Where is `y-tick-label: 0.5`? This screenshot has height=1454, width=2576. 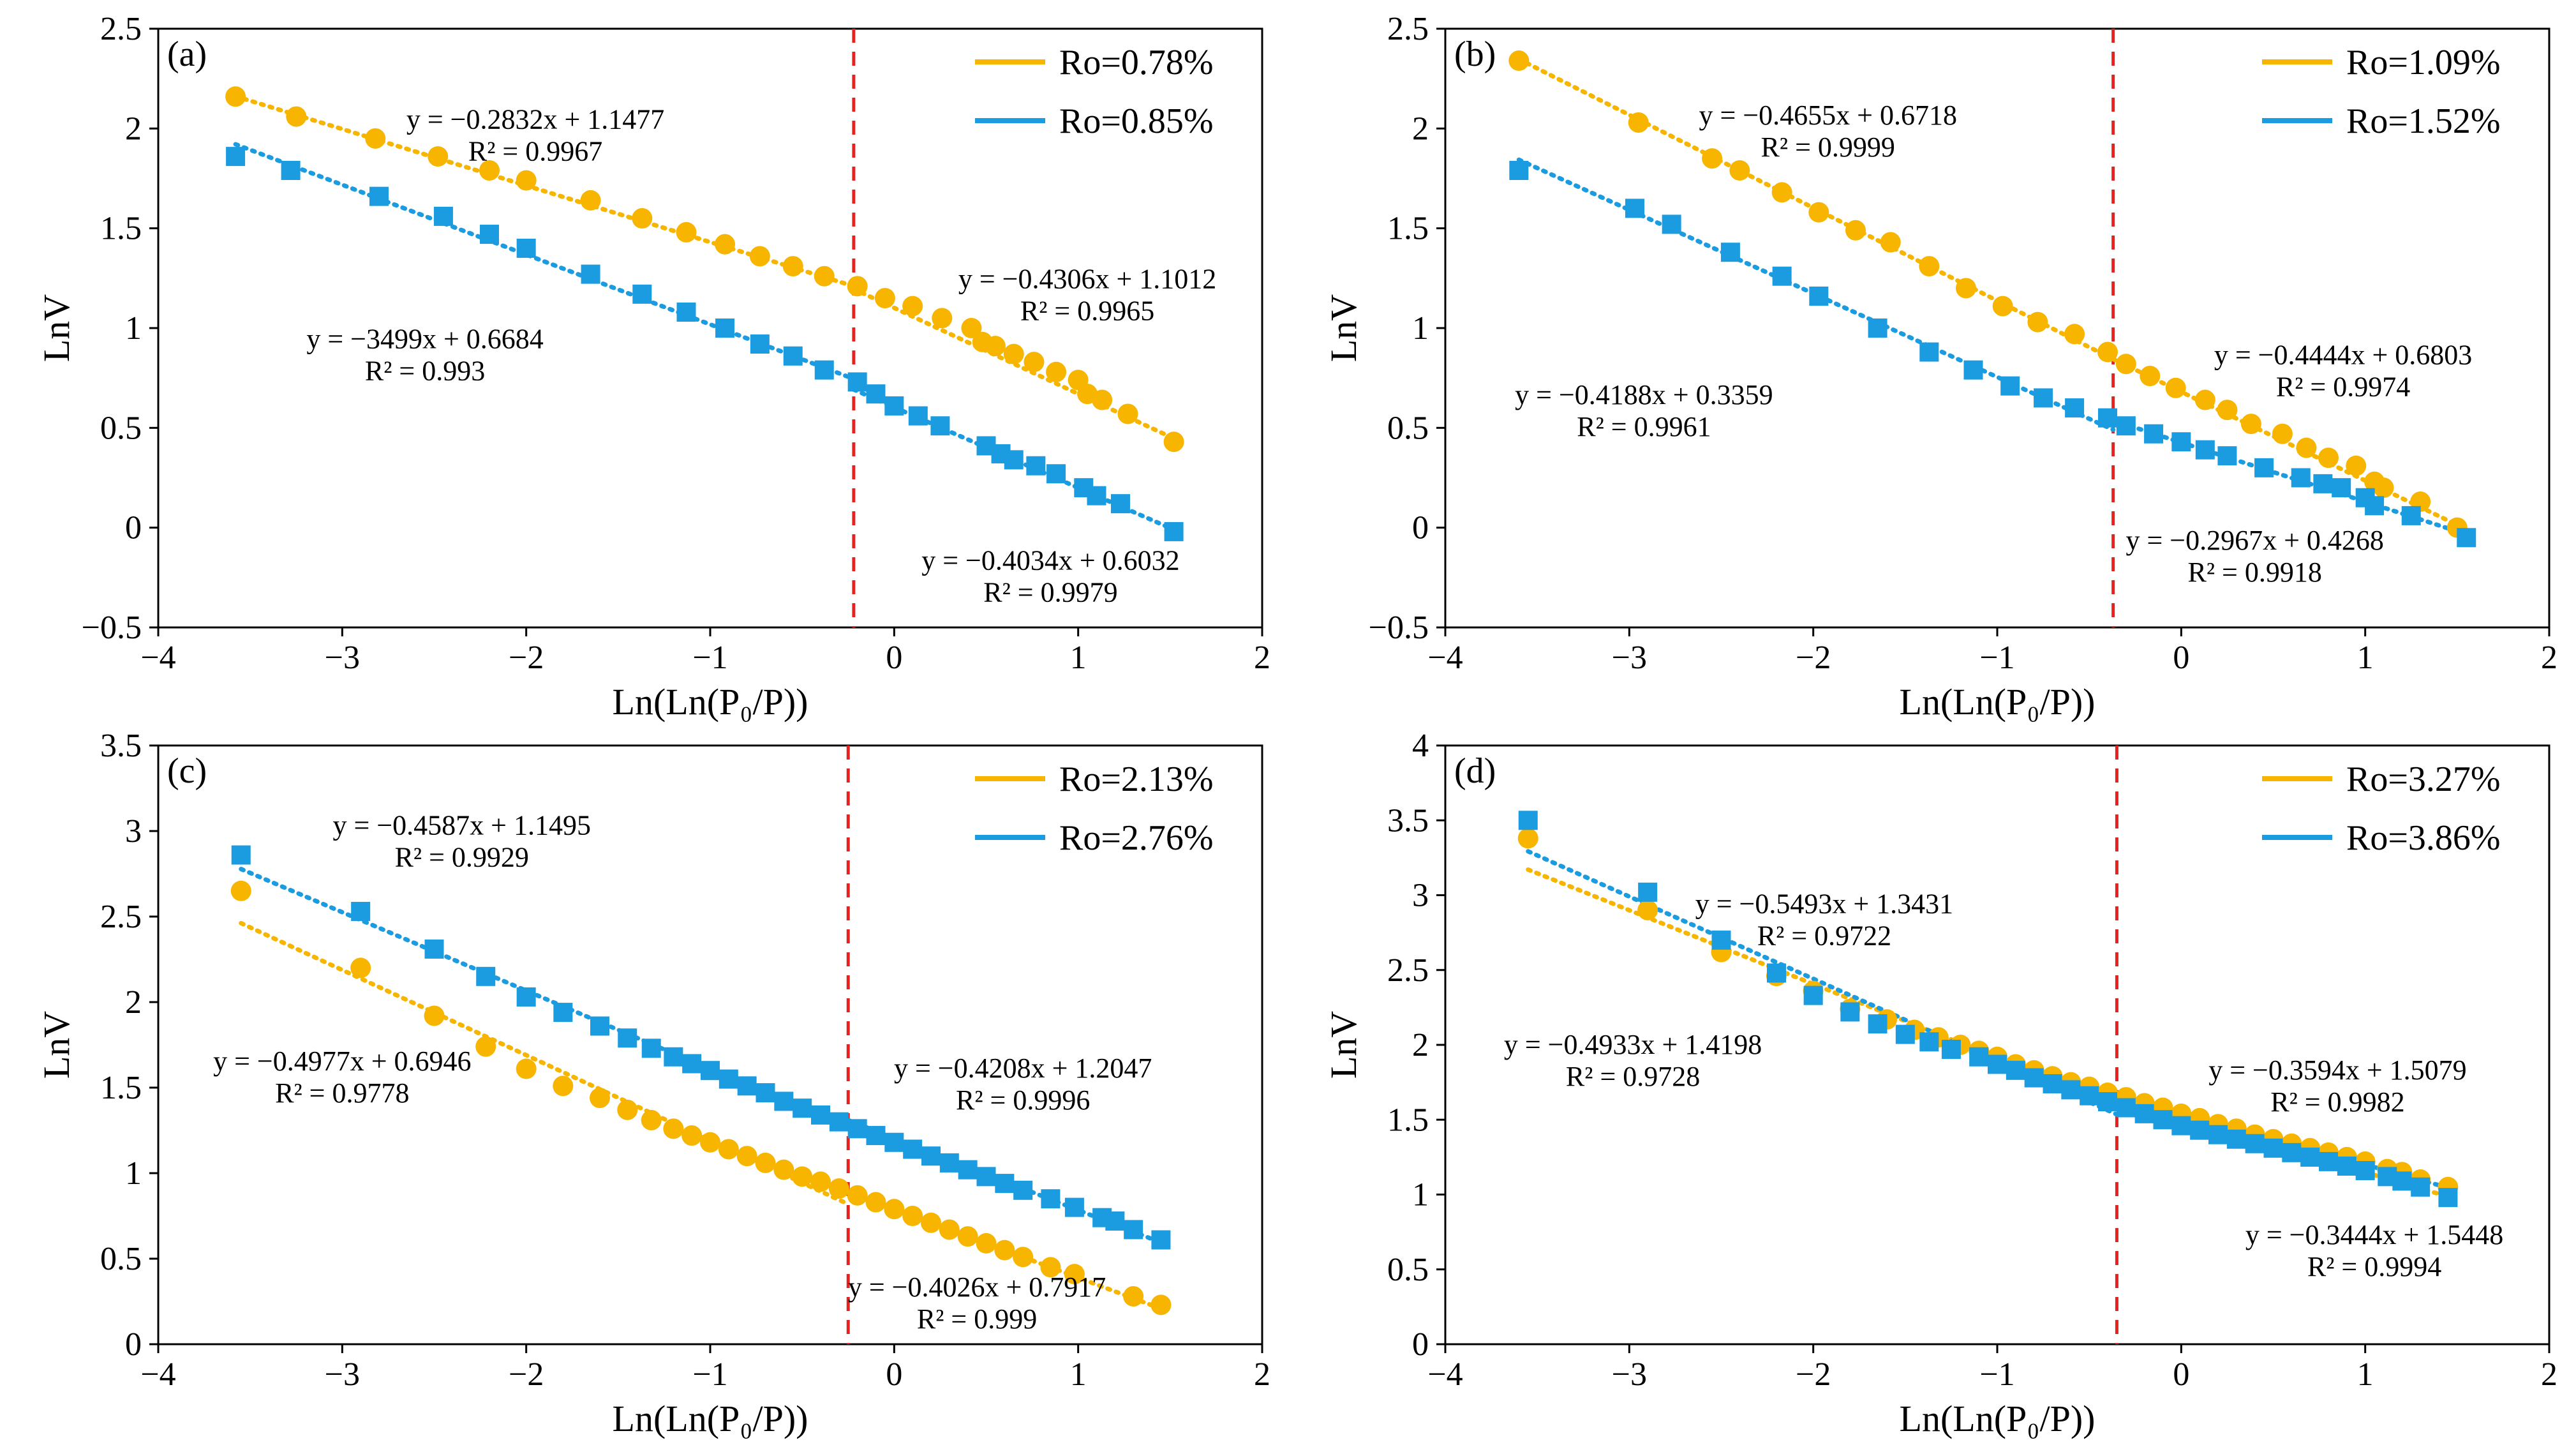 y-tick-label: 0.5 is located at coordinates (121, 428).